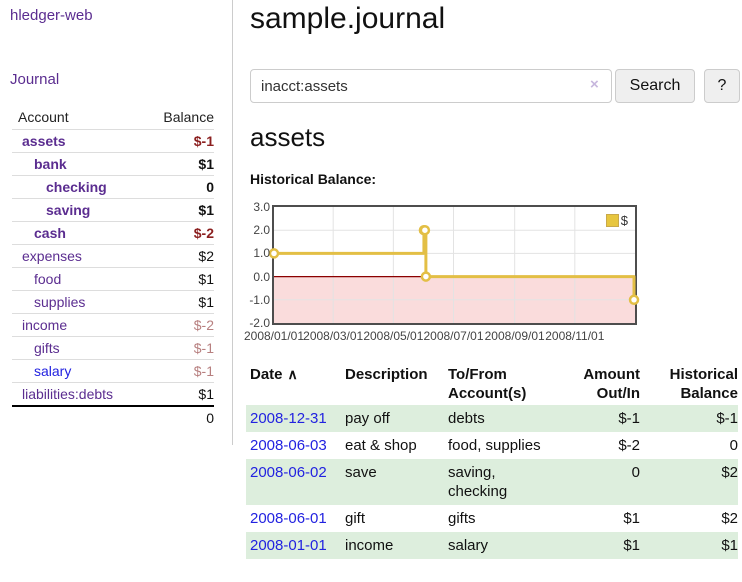 This screenshot has height=582, width=742. What do you see at coordinates (113, 209) in the screenshot?
I see `account-row: saving $1` at bounding box center [113, 209].